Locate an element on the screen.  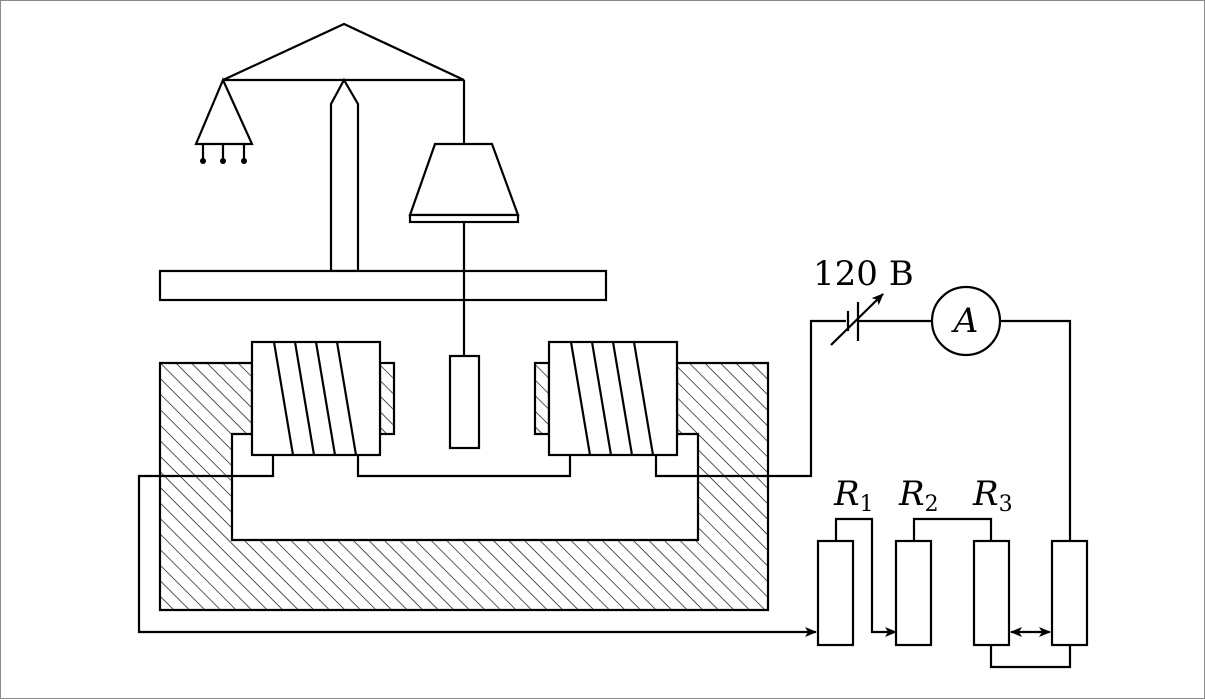
support-base is located at coordinates (383, 285).